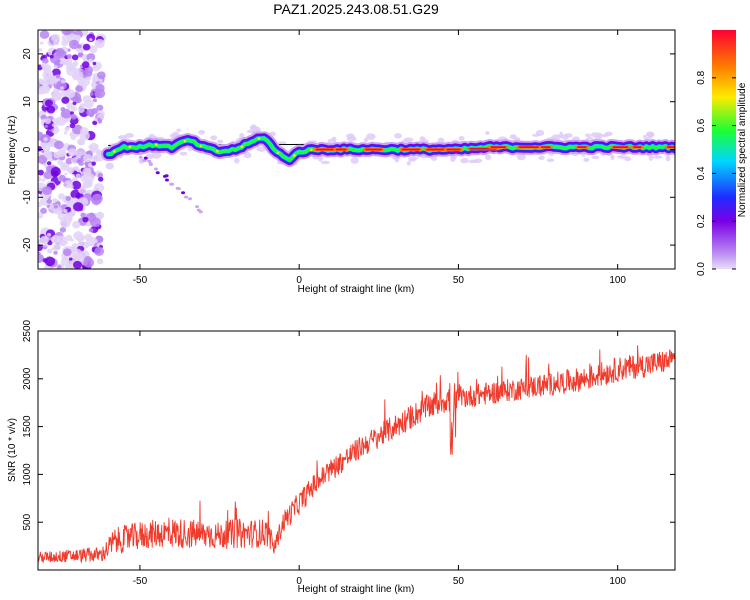  Describe the element at coordinates (724, 149) in the screenshot. I see `colorbar-gradient` at that location.